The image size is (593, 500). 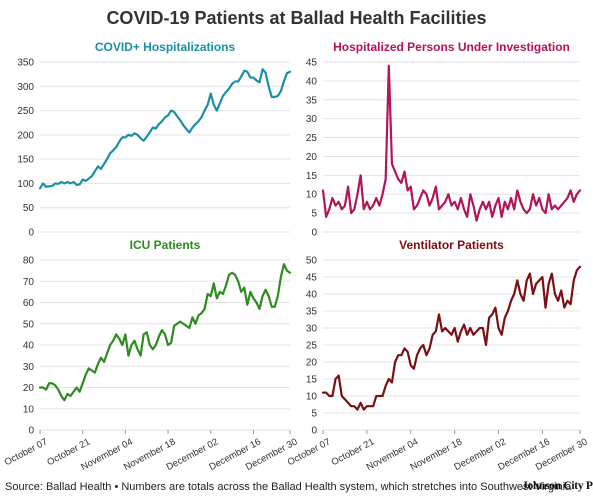 I want to click on panel-2-y-tick-label: 30, so click(x=312, y=119).